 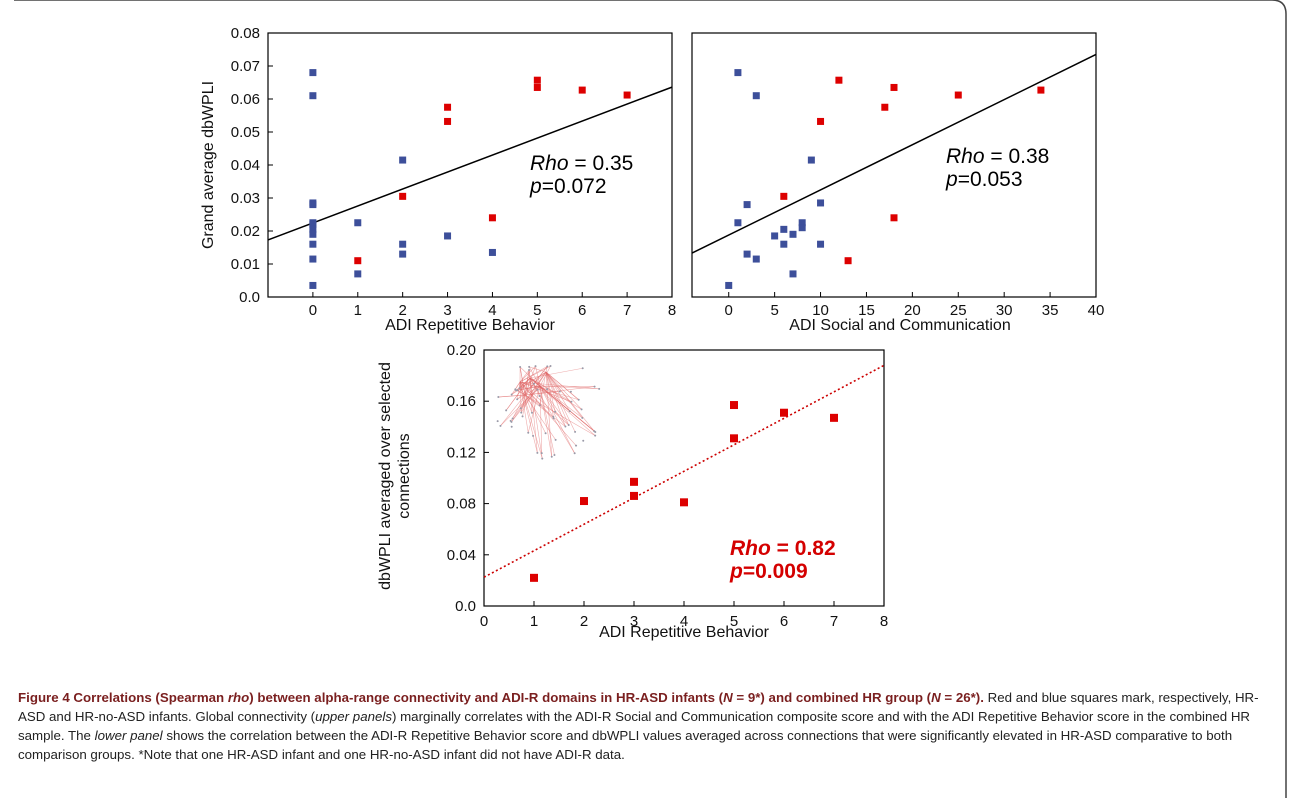 I want to click on caption-title-part: = 26*)., so click(x=962, y=697).